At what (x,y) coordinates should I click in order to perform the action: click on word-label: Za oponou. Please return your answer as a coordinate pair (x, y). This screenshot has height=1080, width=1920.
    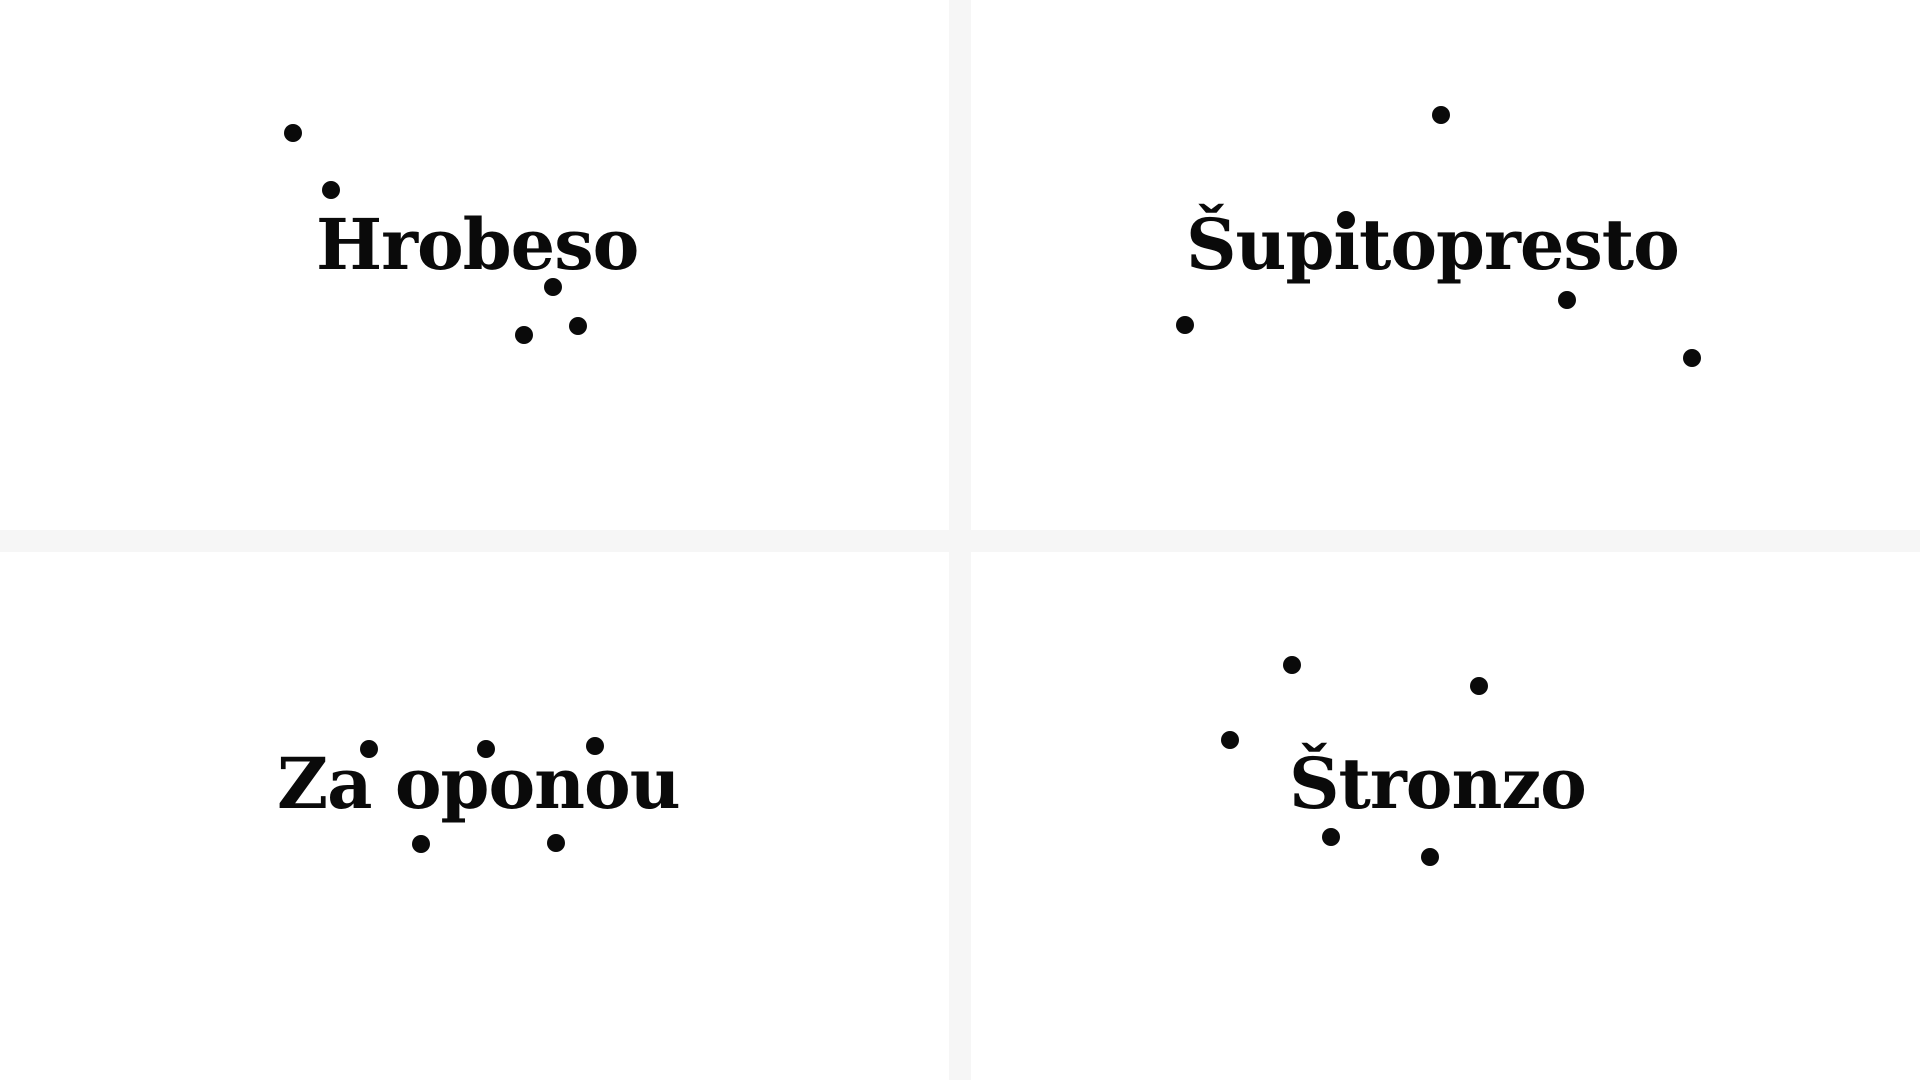
    Looking at the image, I should click on (479, 783).